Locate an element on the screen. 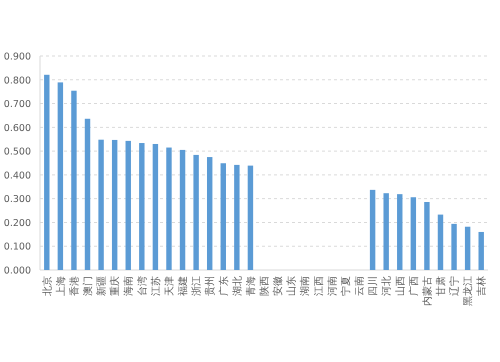  x-tick-label: 黑龙江 is located at coordinates (468, 291).